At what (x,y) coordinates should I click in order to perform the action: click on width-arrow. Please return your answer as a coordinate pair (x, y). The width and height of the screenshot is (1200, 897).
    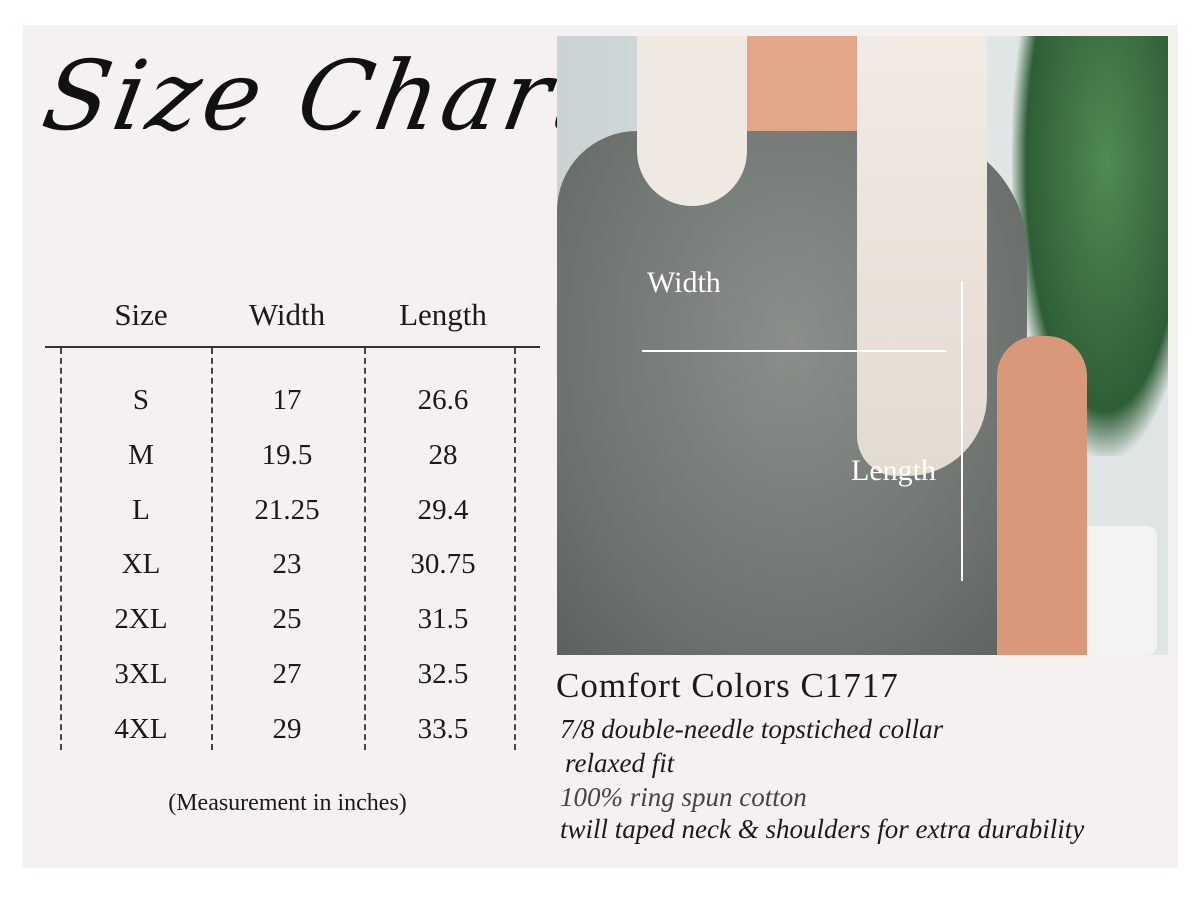
    Looking at the image, I should click on (794, 351).